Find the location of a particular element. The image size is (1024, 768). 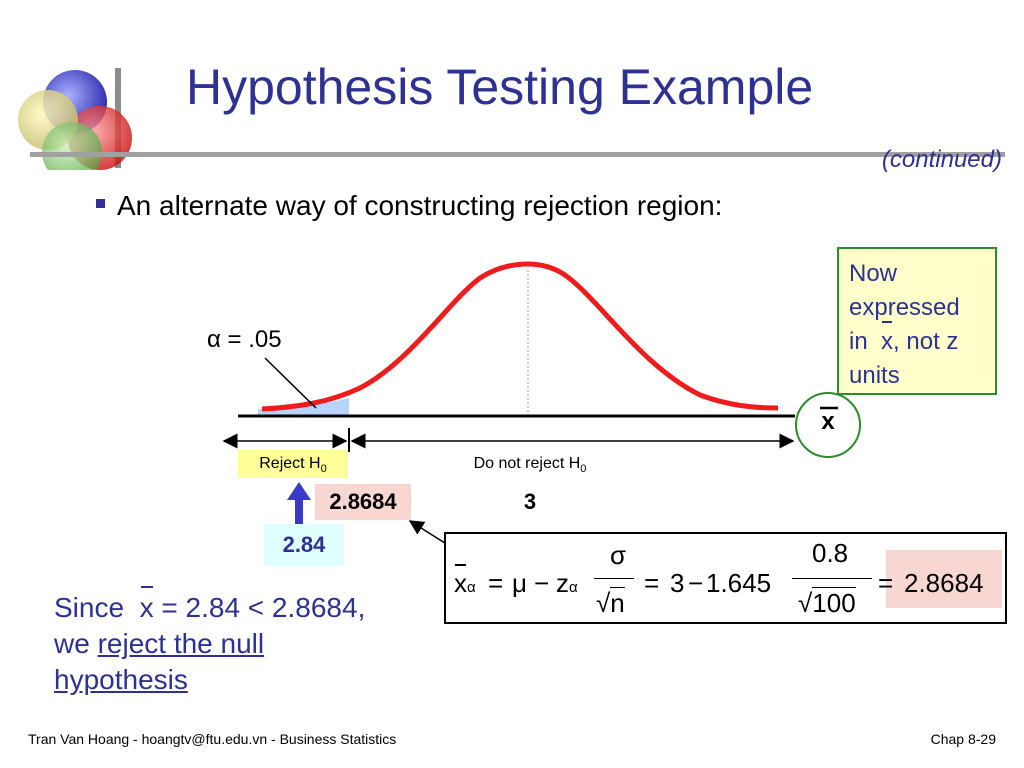

conclusion-xbar: x is located at coordinates (147, 606).